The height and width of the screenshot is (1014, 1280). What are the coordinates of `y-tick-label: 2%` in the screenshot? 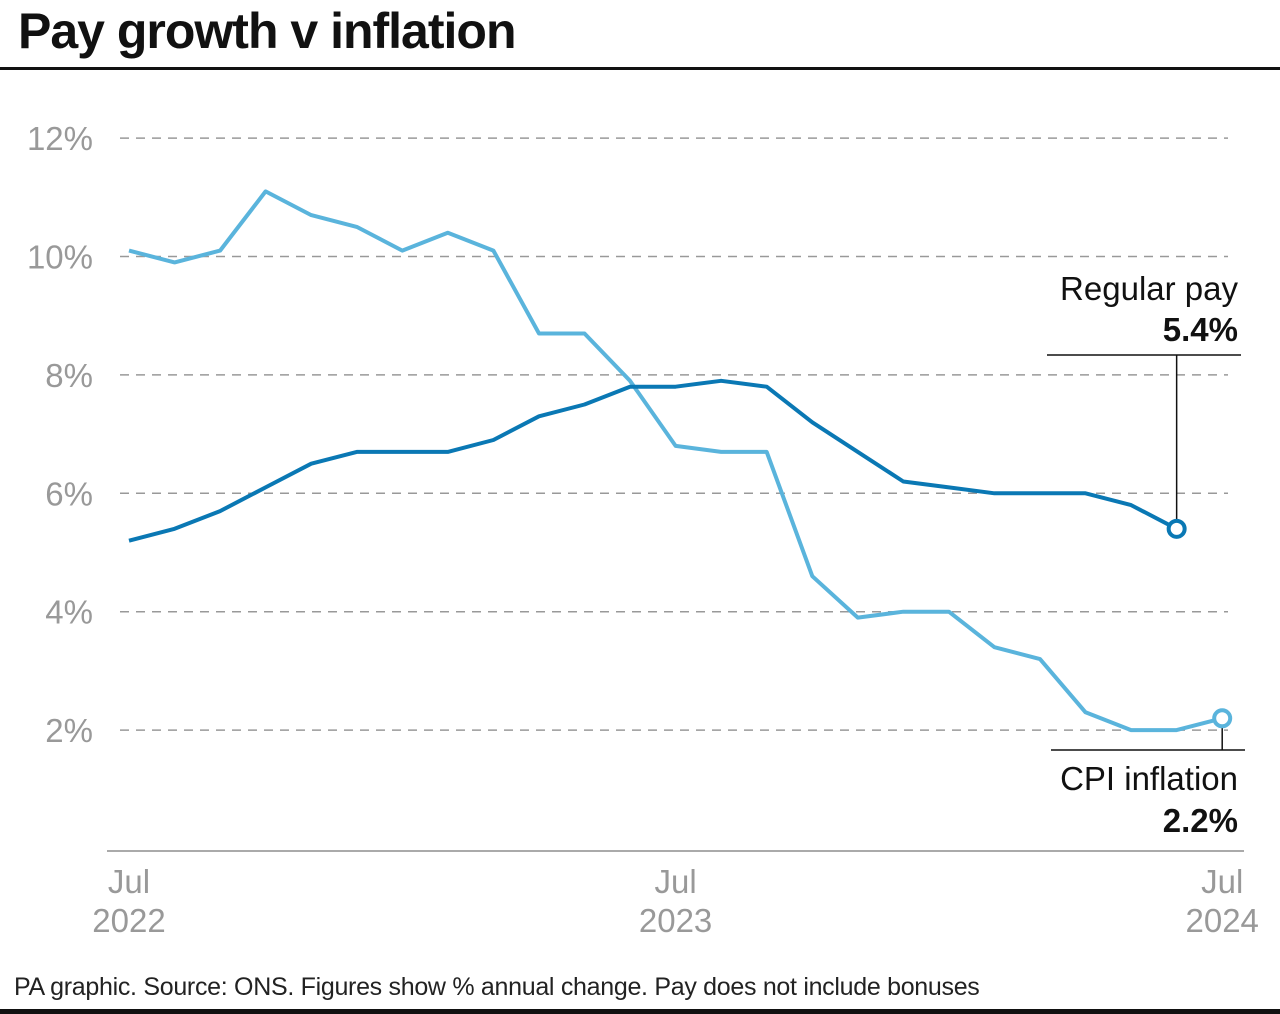 It's located at (69, 730).